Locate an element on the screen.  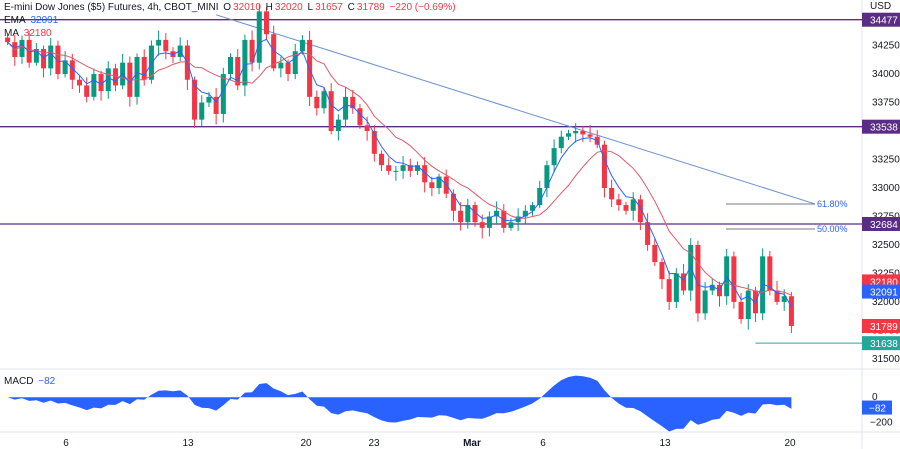
ma-legend: MA 32180 is located at coordinates (29, 34).